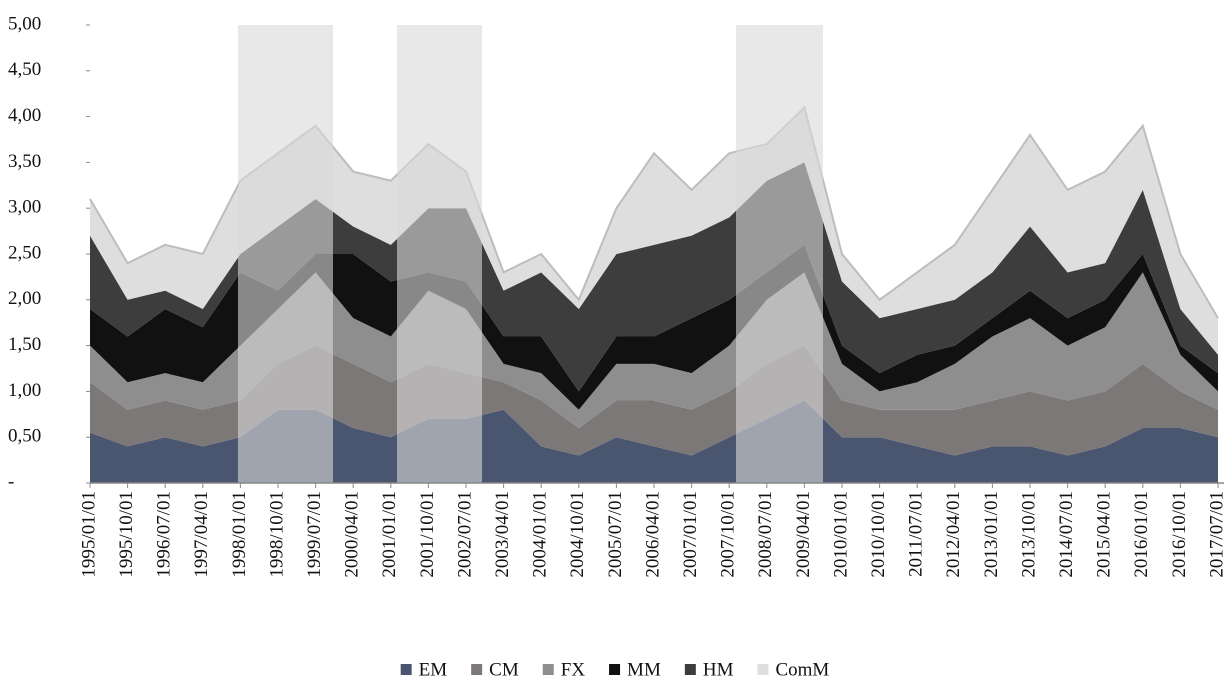 The width and height of the screenshot is (1230, 685). Describe the element at coordinates (11, 481) in the screenshot. I see `y-tick-label: -` at that location.